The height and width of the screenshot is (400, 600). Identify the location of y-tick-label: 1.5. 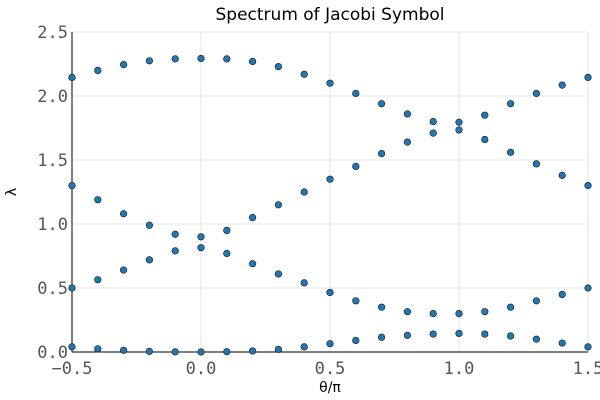
(52, 161).